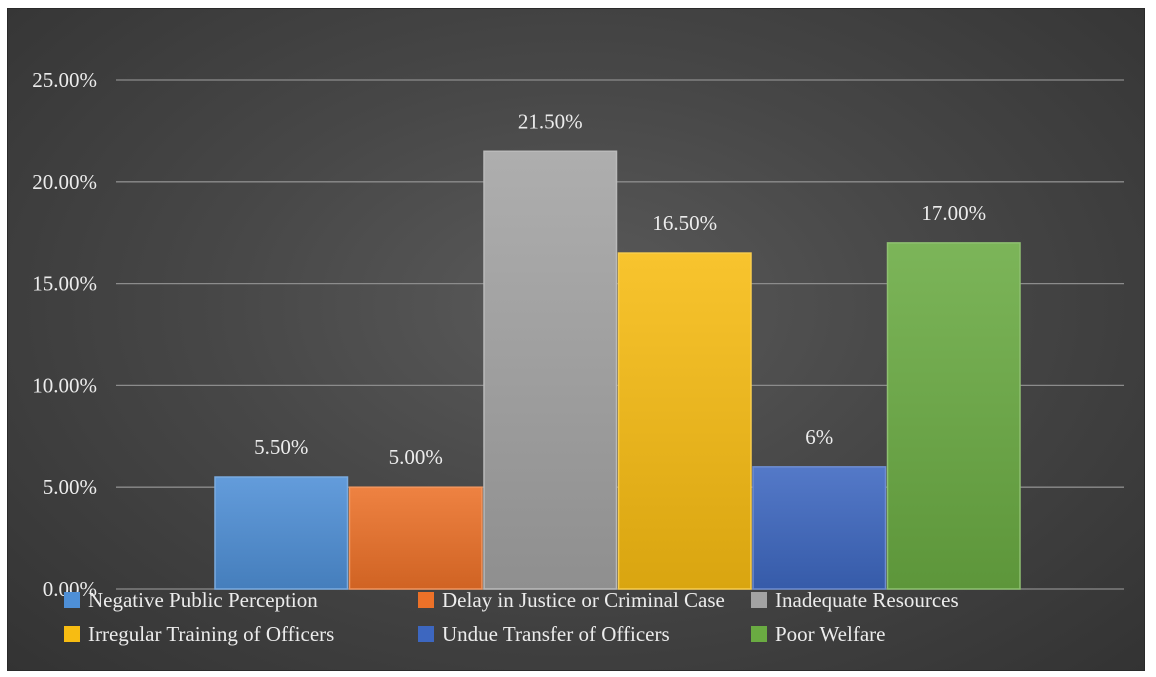 The width and height of the screenshot is (1156, 677). What do you see at coordinates (64, 385) in the screenshot?
I see `y-tick-label: 10.00%` at bounding box center [64, 385].